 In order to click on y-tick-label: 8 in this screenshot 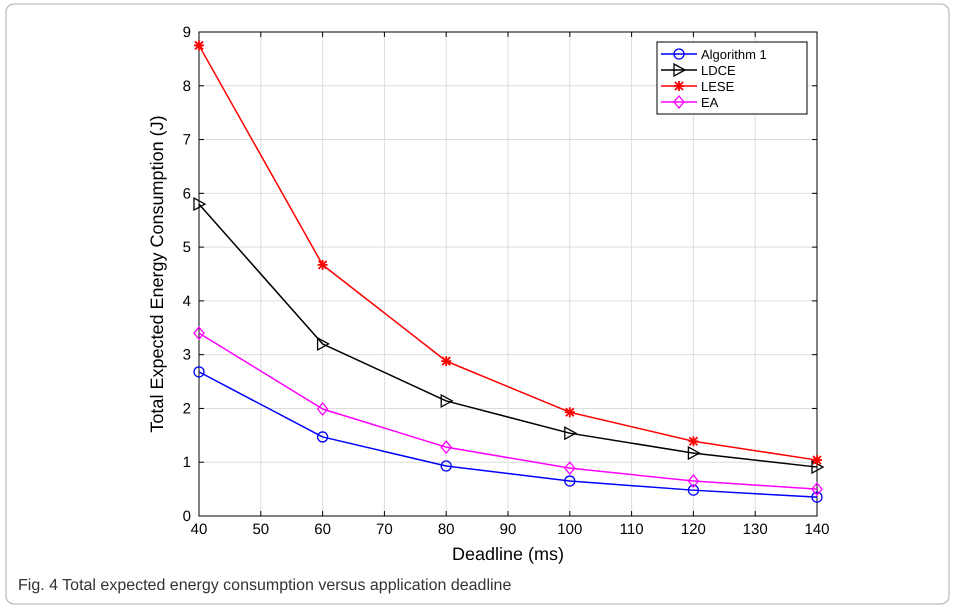, I will do `click(186, 86)`.